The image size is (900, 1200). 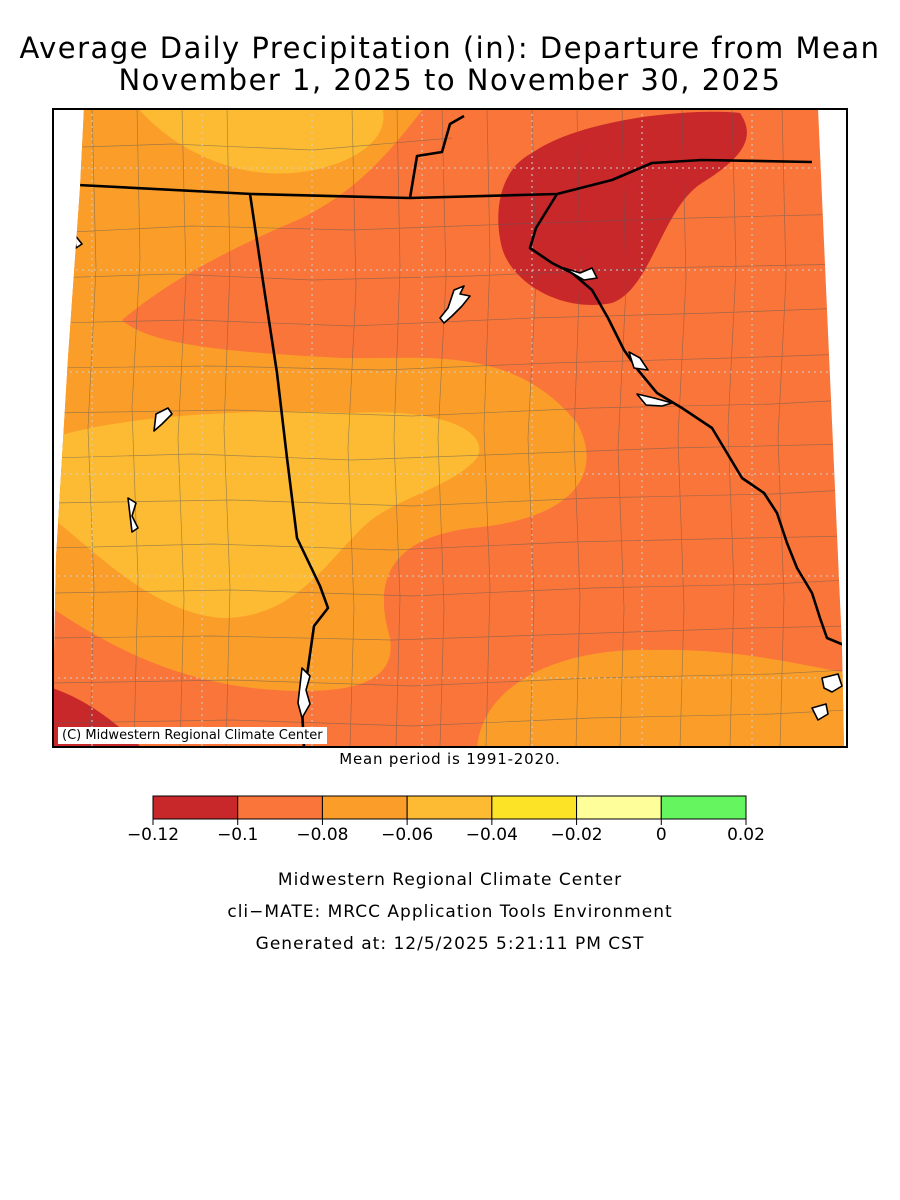 What do you see at coordinates (261, 141) in the screenshot?
I see `zone-yellow-north` at bounding box center [261, 141].